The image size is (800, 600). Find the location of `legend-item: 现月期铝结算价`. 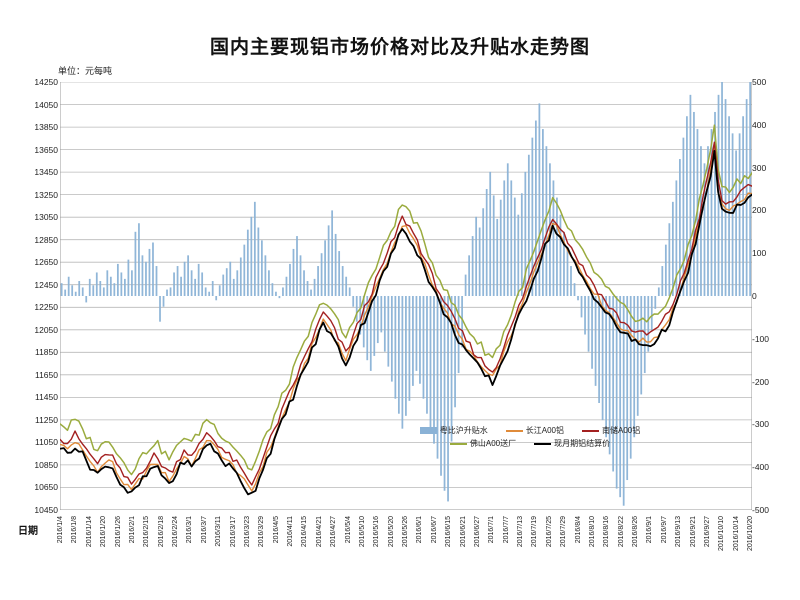

legend-item: 现月期铝结算价 is located at coordinates (572, 443).